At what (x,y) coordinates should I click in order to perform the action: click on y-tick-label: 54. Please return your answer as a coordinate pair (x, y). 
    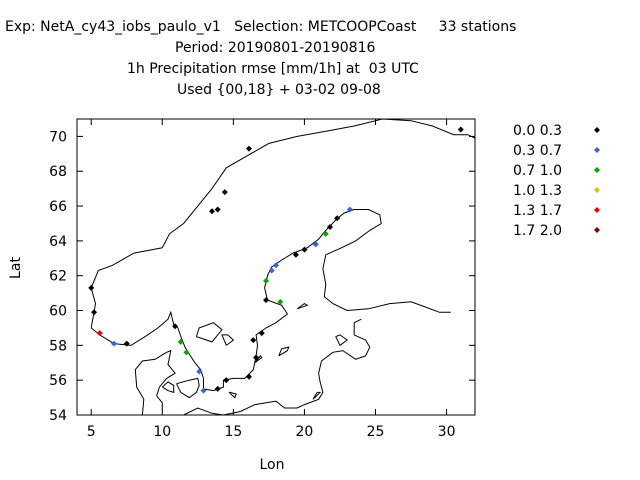
    Looking at the image, I should click on (58, 416).